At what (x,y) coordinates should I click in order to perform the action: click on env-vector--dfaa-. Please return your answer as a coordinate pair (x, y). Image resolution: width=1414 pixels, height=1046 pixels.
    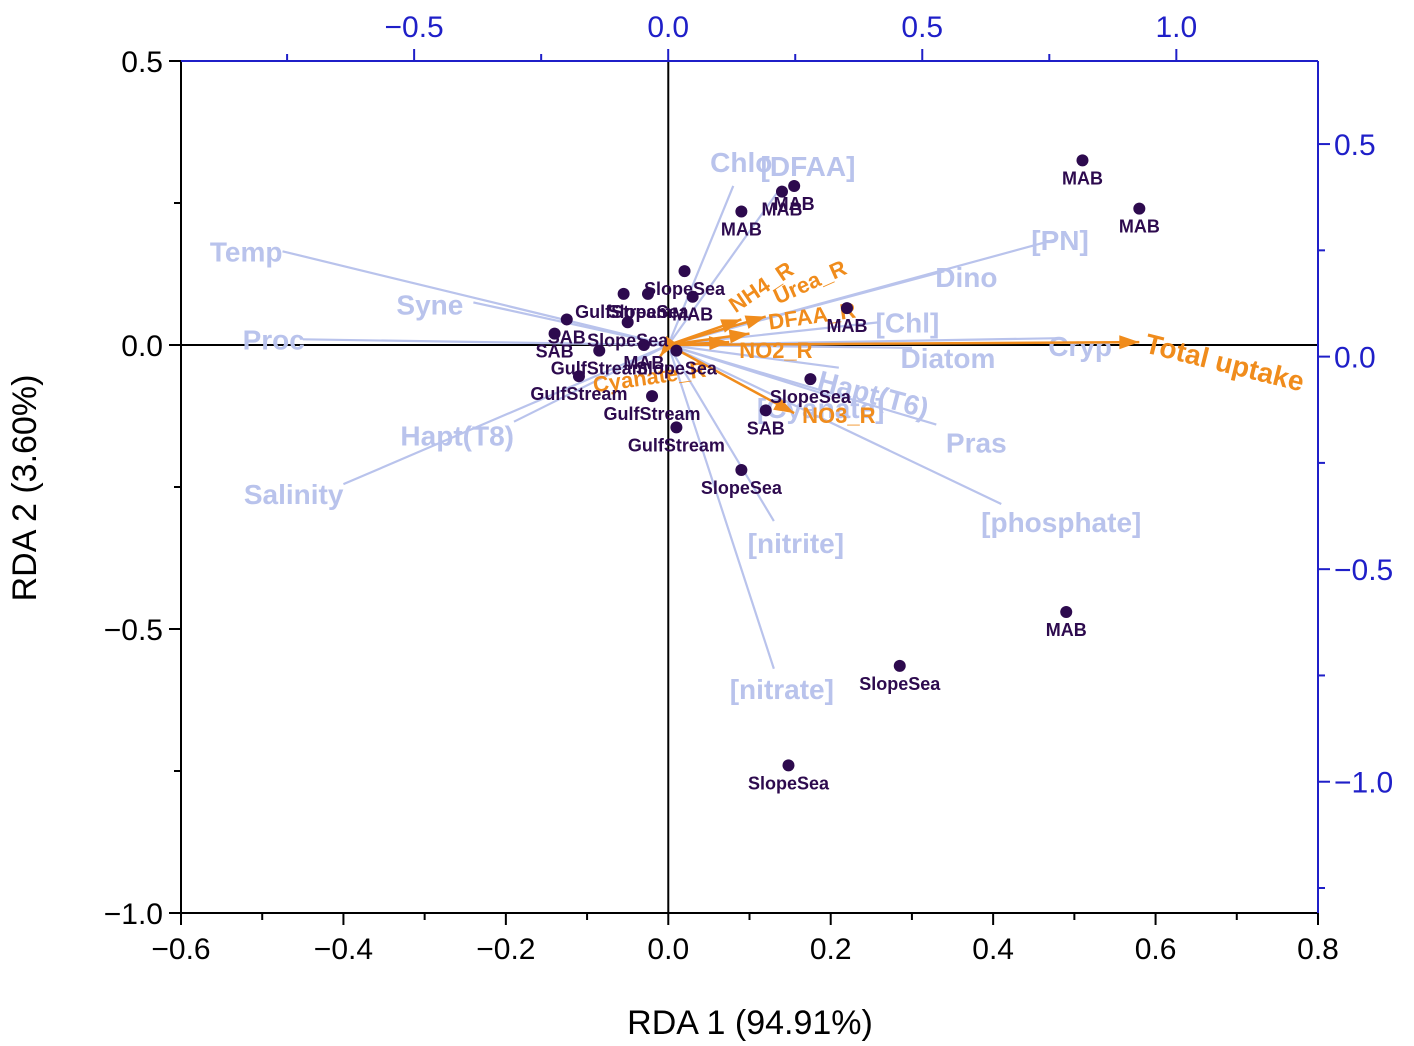
    Looking at the image, I should click on (725, 265).